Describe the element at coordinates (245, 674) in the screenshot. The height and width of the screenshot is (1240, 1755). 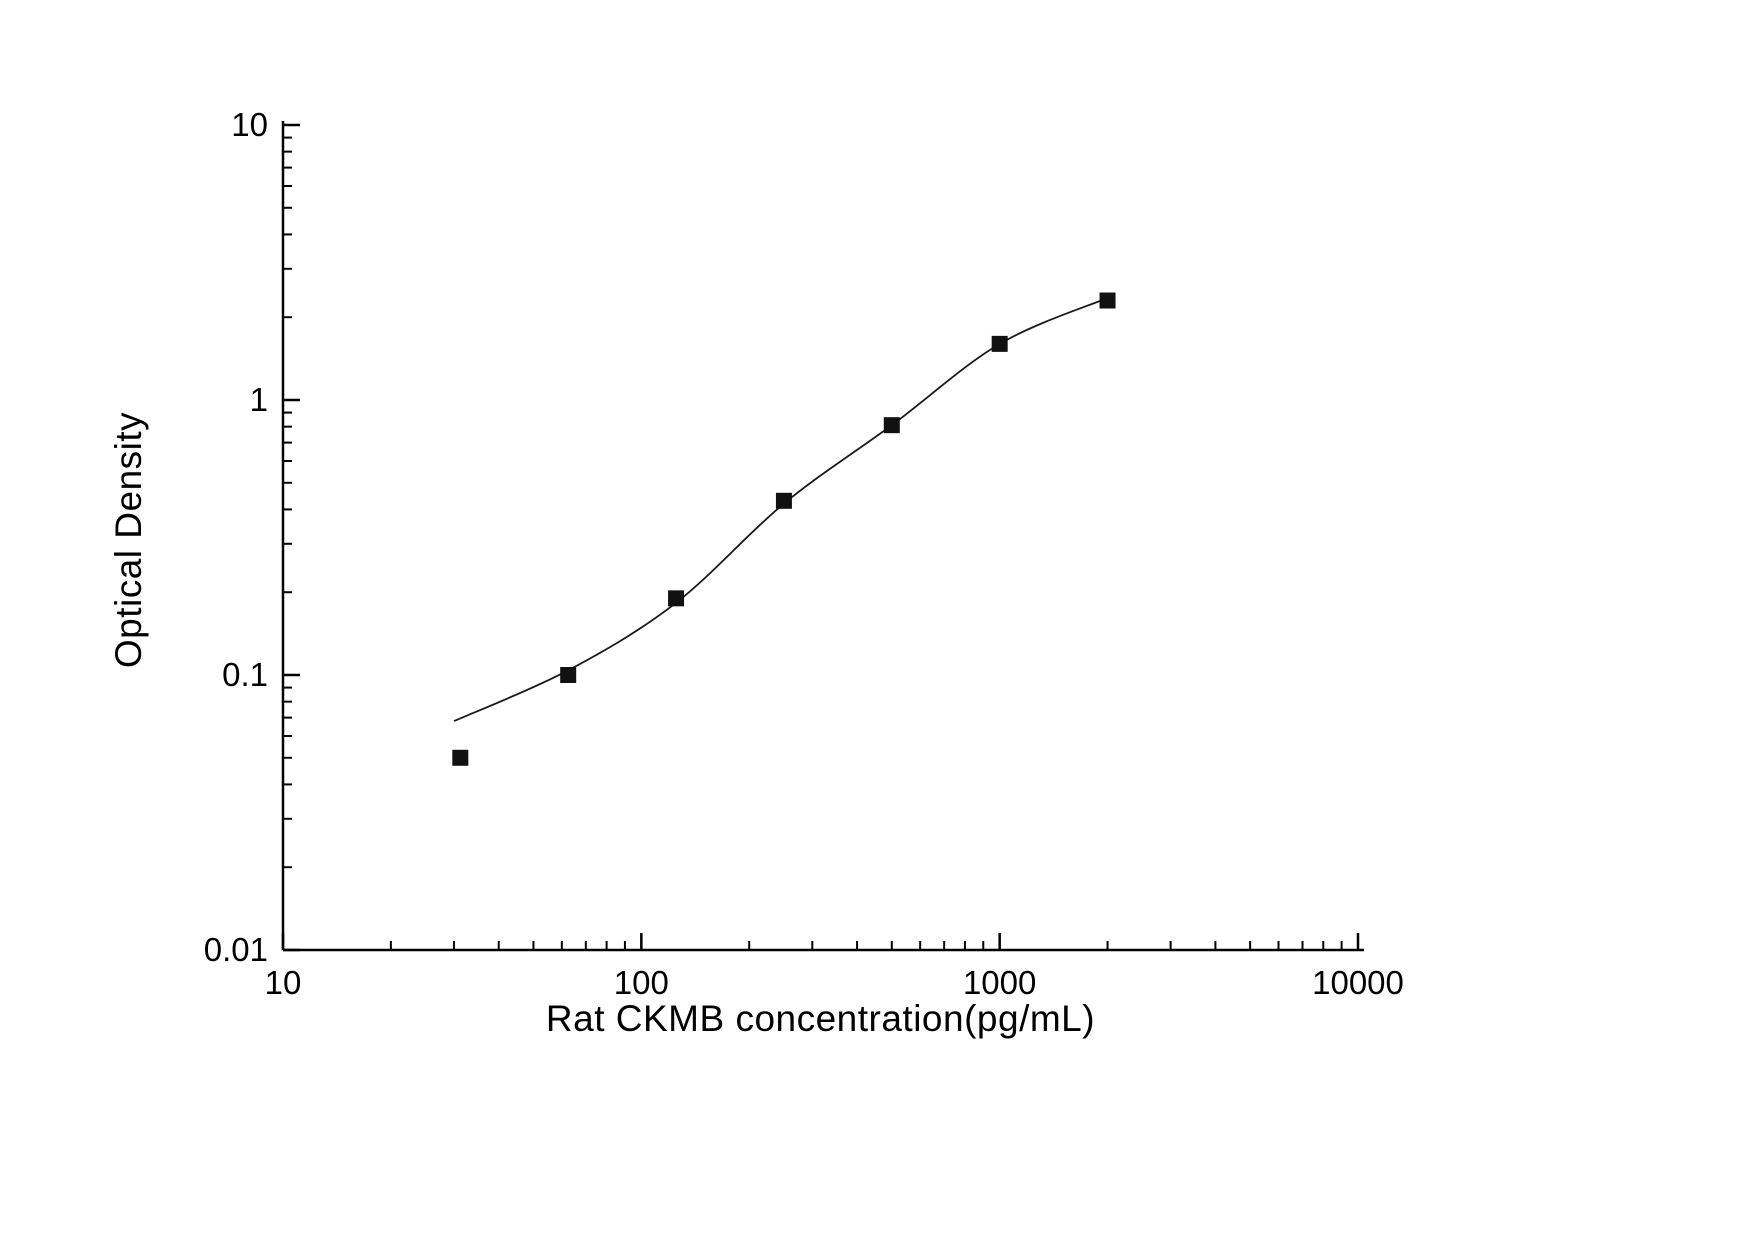
I see `y-tick-label: 0.1` at that location.